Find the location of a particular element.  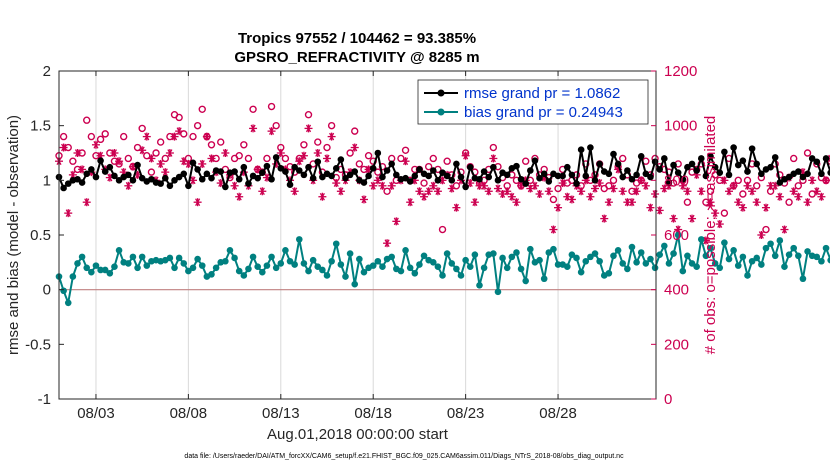

x-tick-label: 08/18 is located at coordinates (373, 413).